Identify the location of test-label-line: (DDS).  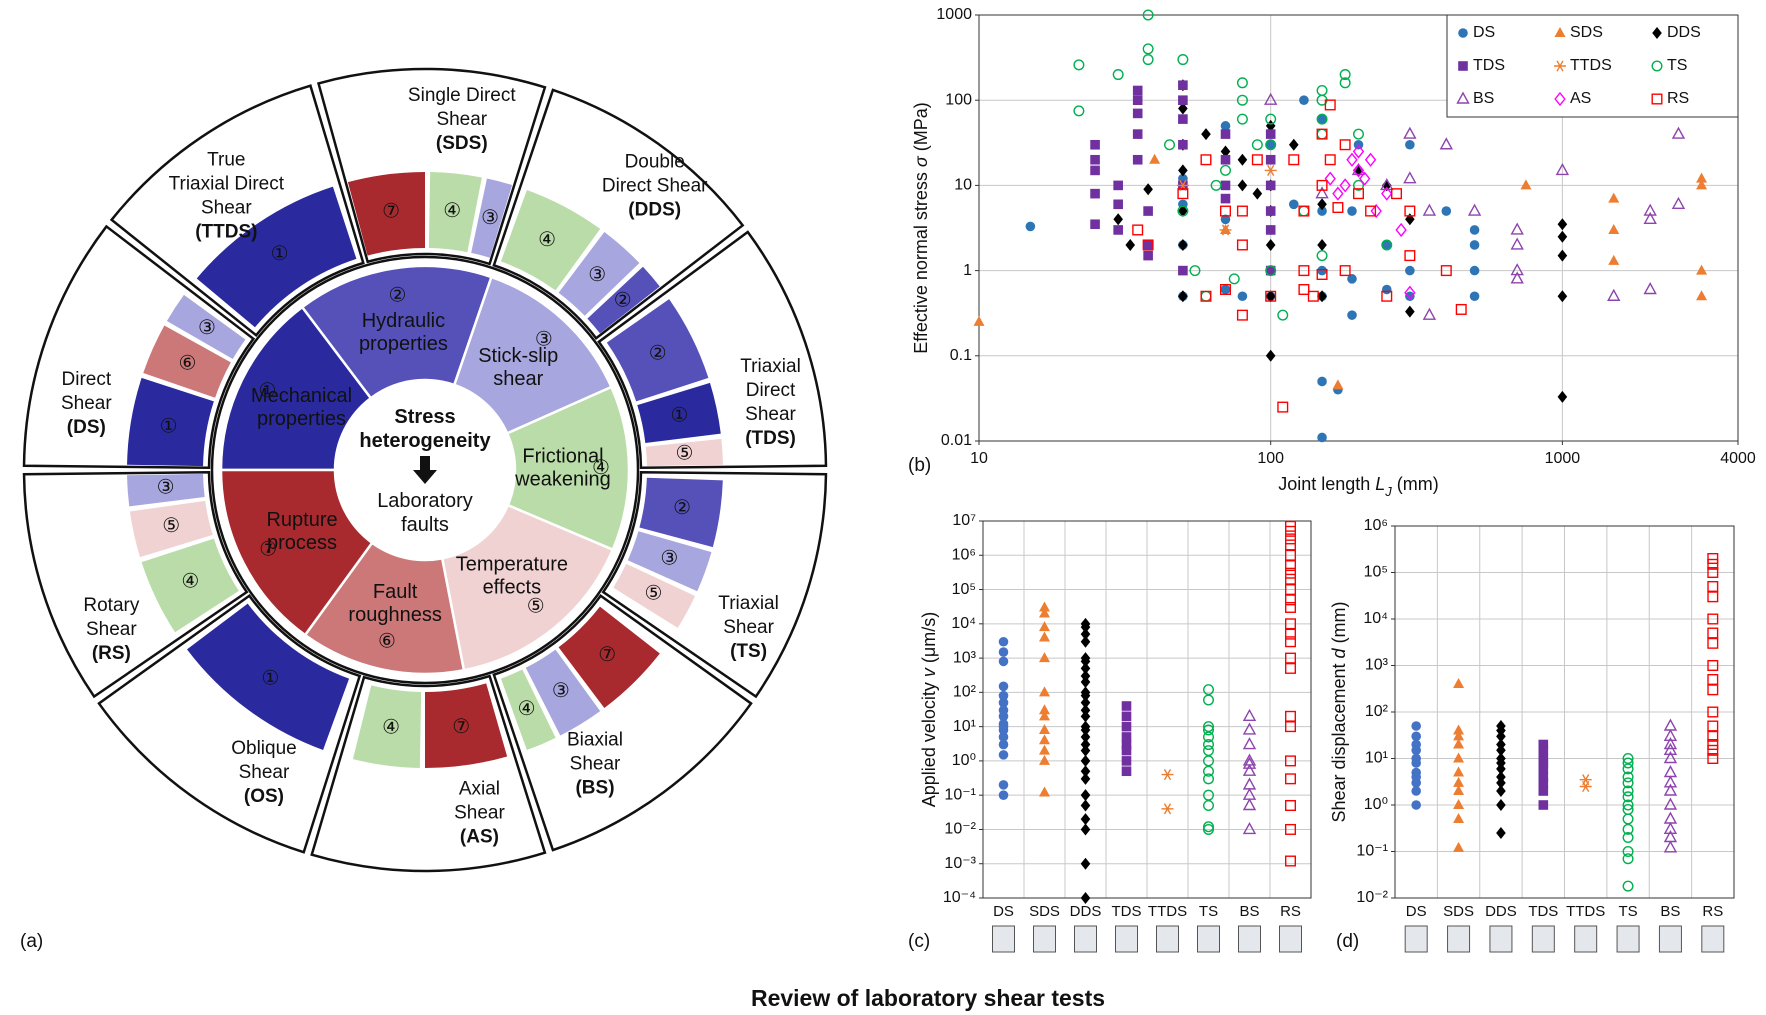
(654, 209).